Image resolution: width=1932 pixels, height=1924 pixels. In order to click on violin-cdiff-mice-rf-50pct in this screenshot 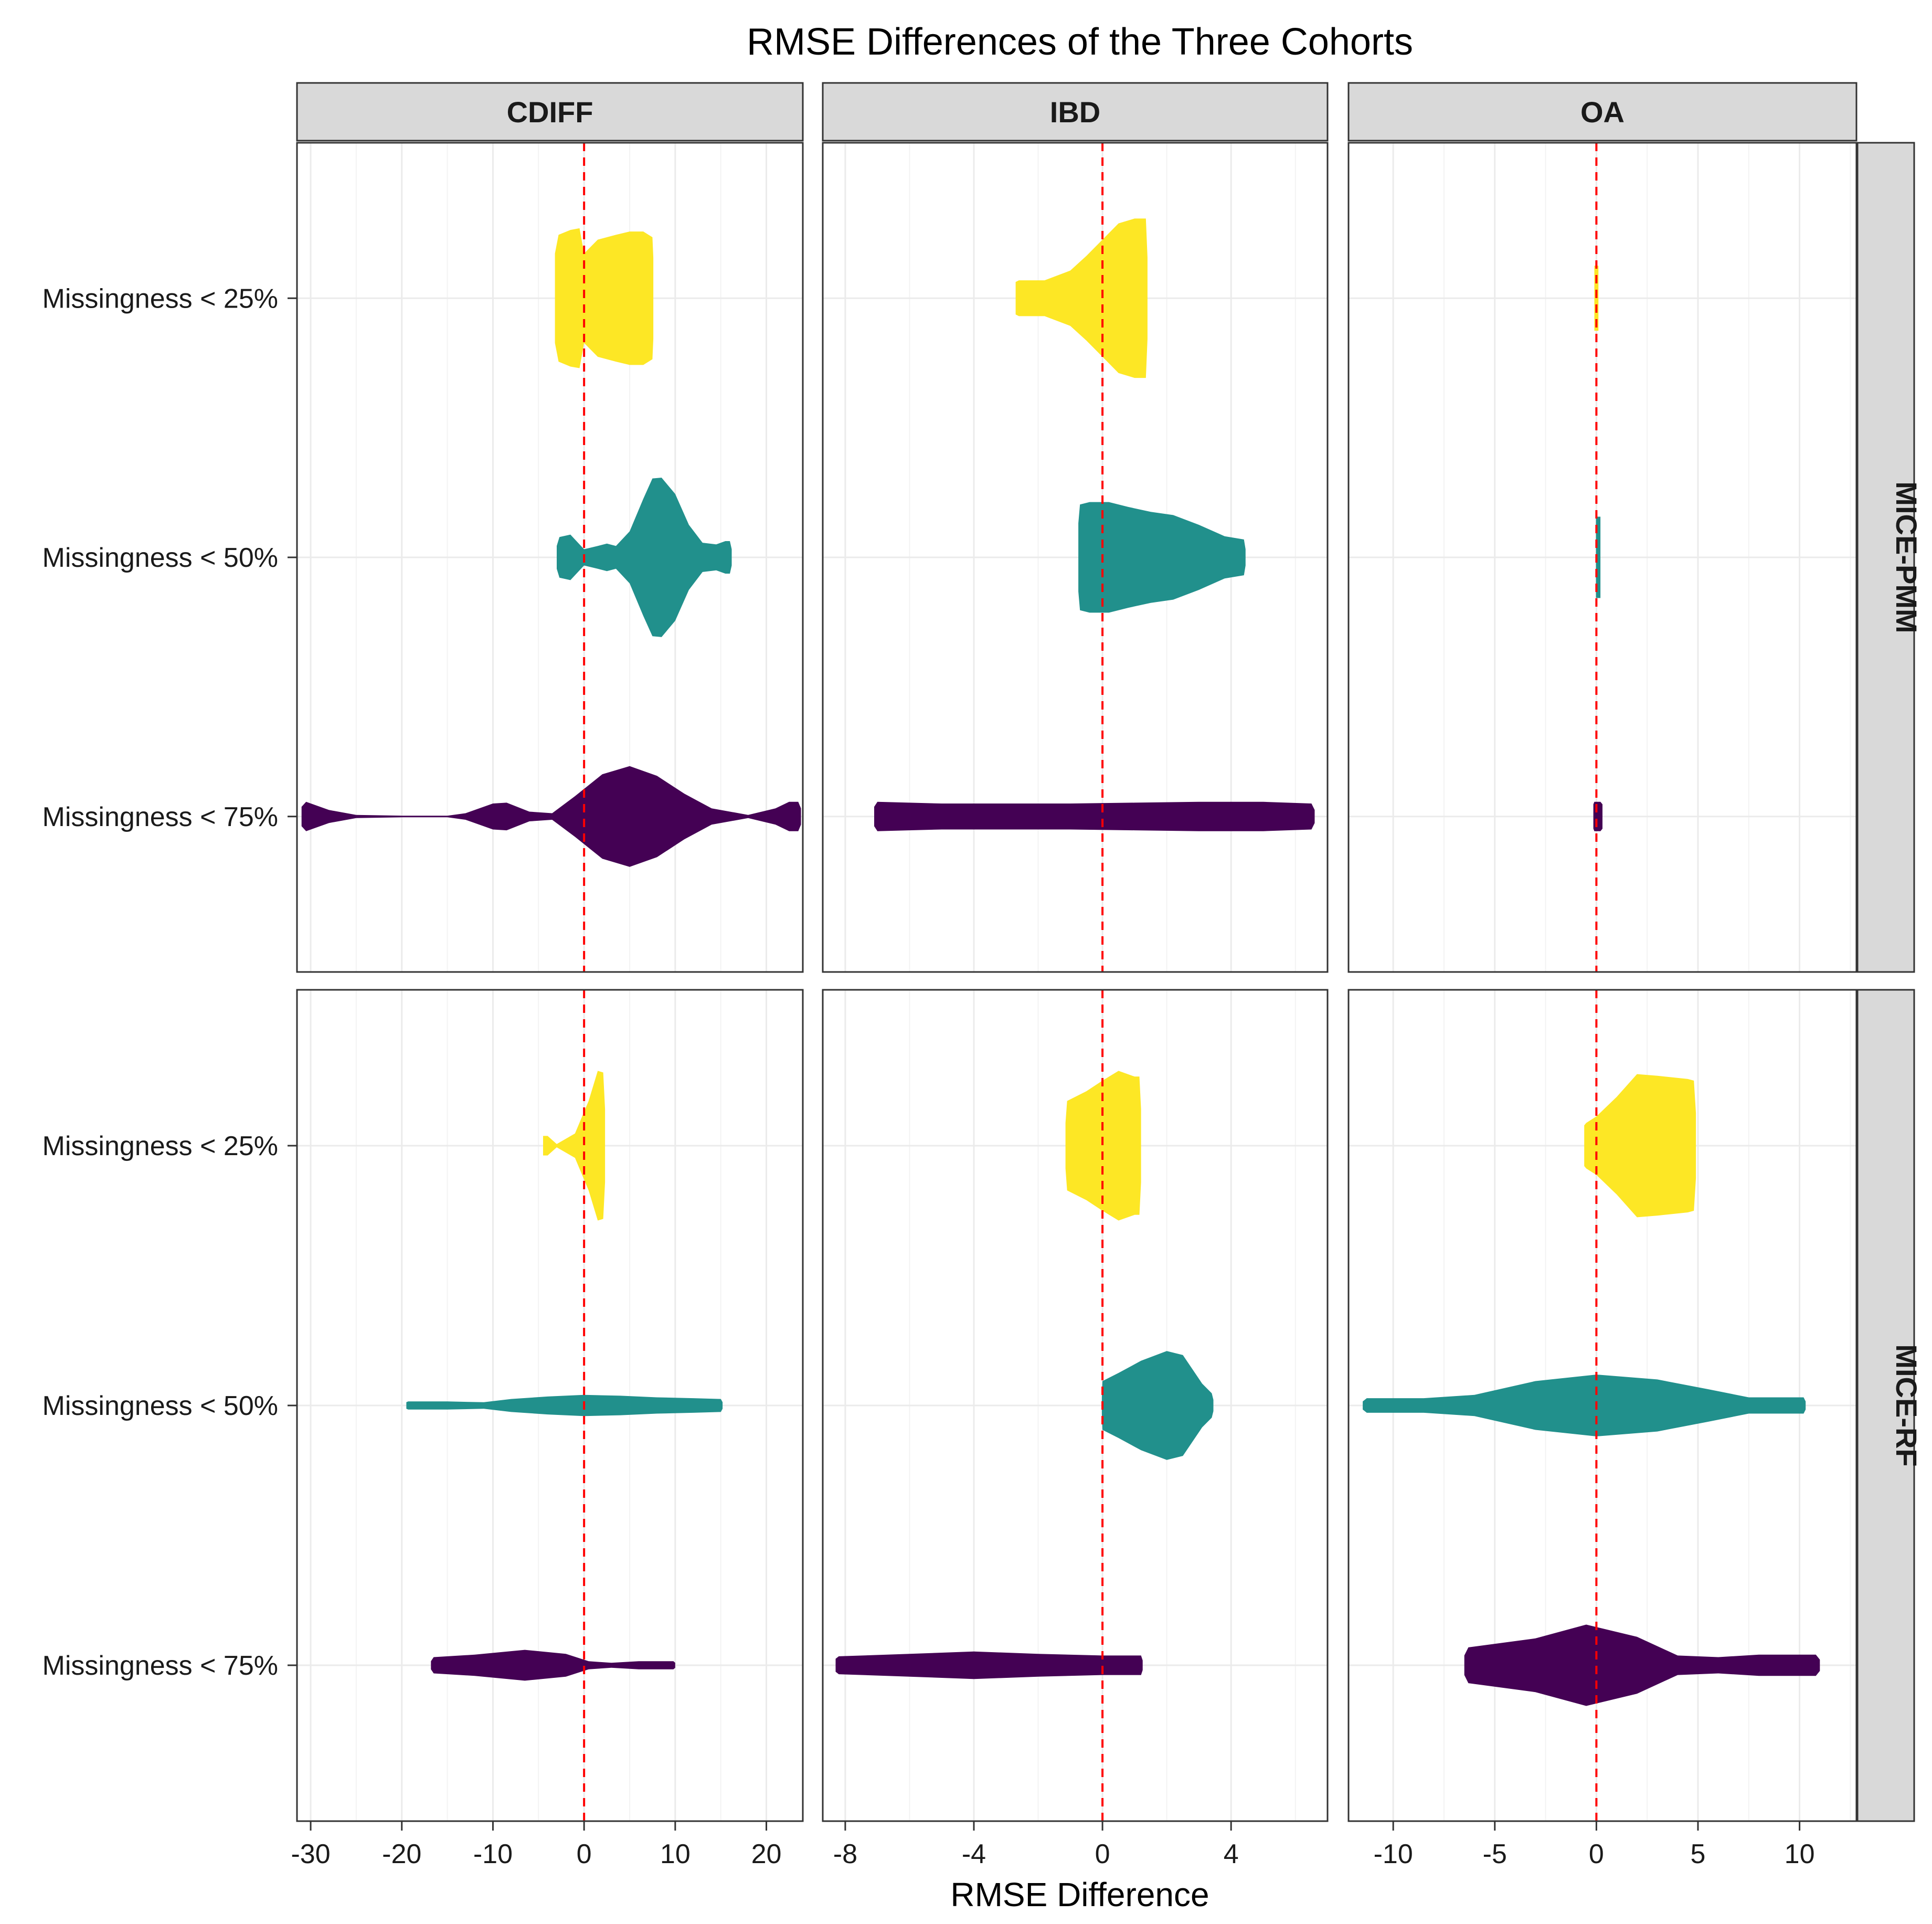, I will do `click(565, 1405)`.